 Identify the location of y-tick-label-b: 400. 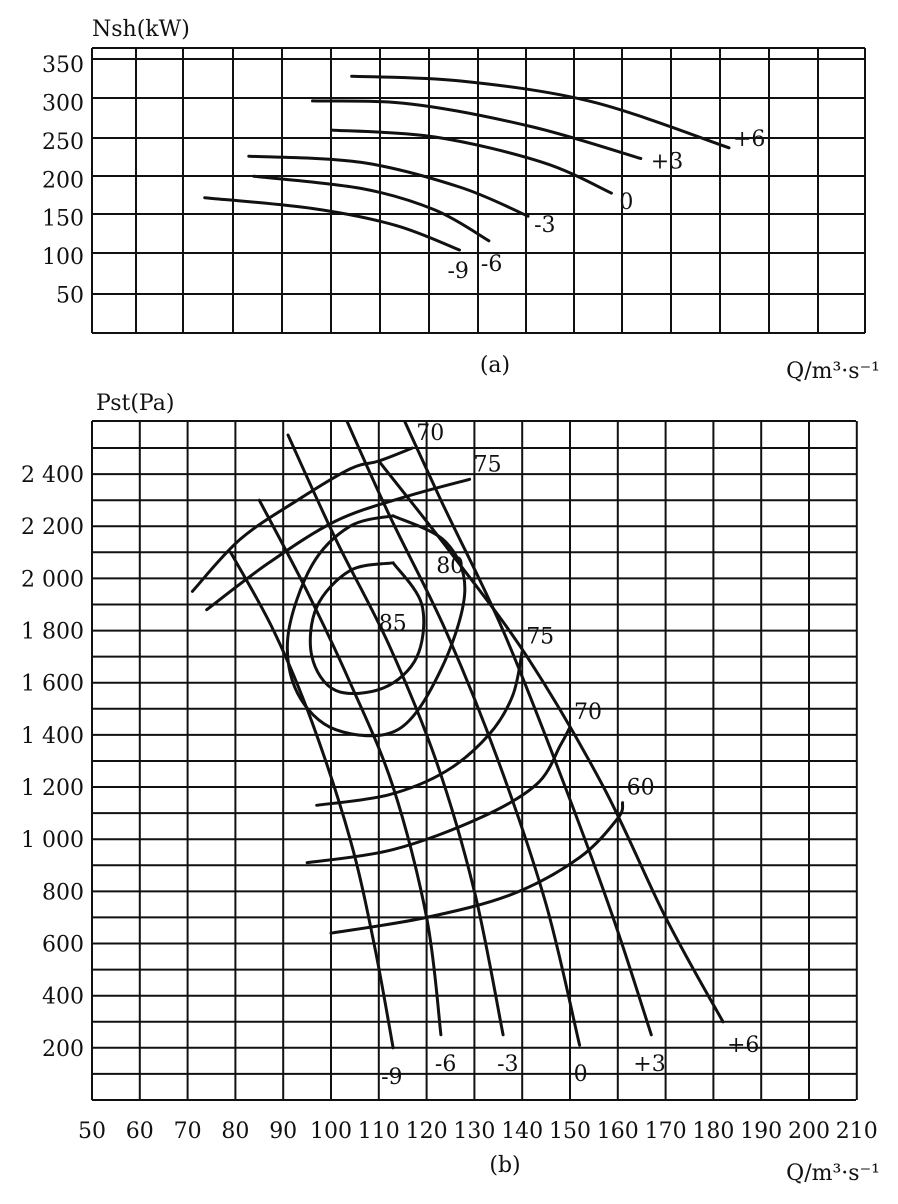
(63, 997).